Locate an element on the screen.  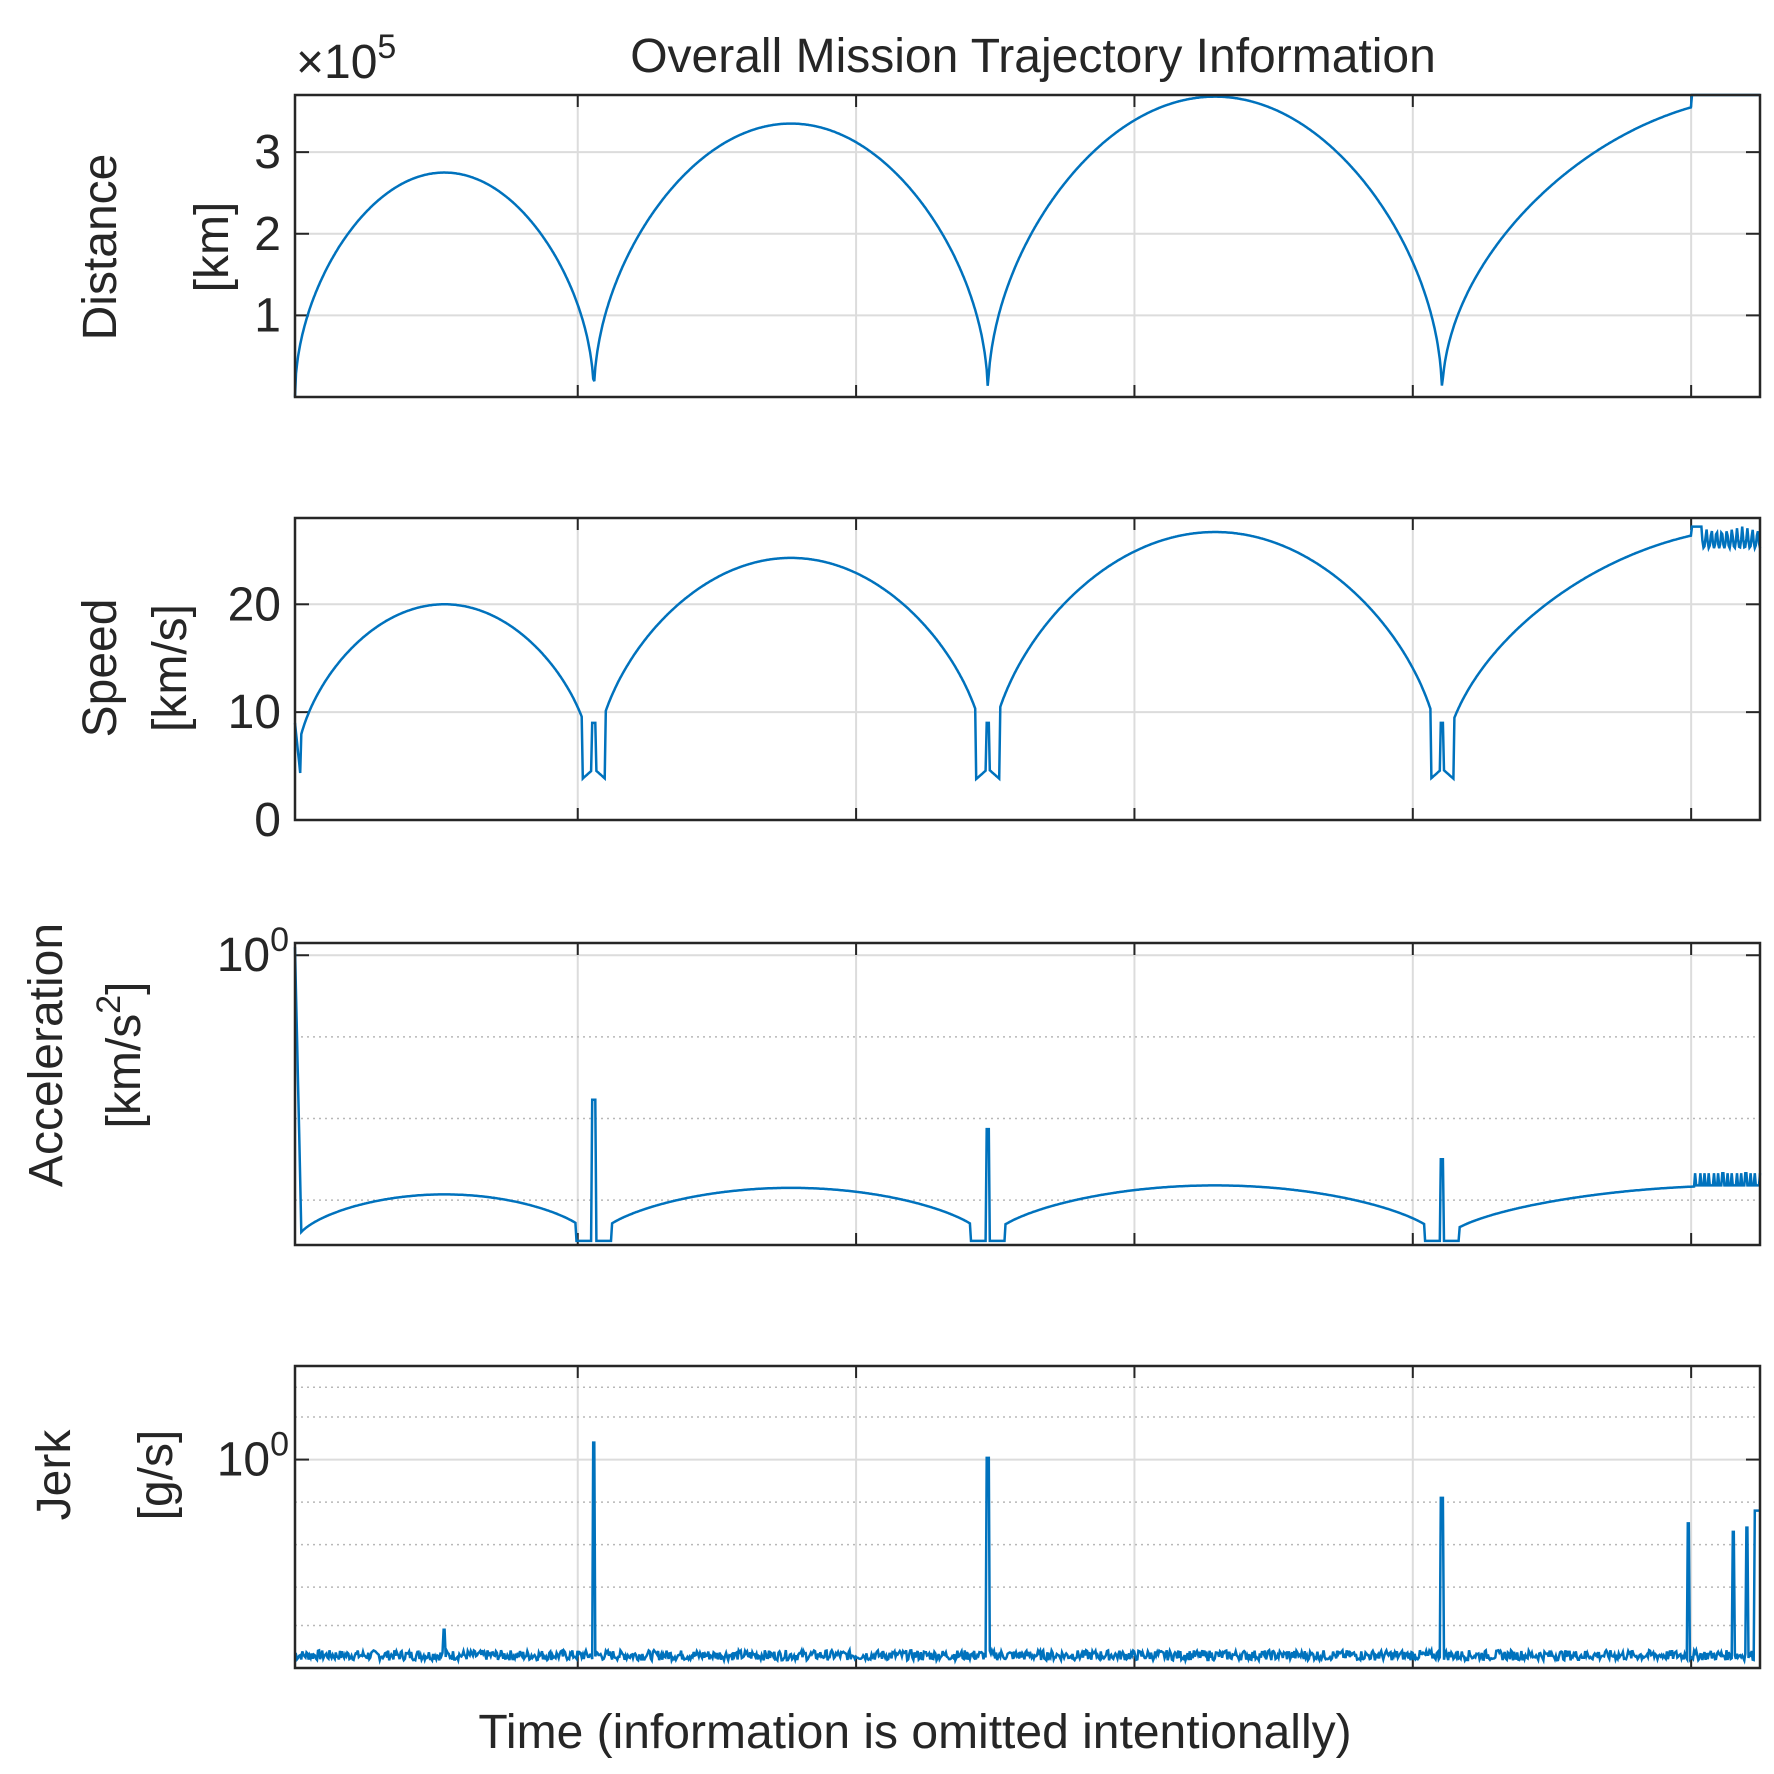
acceleration-grid is located at coordinates (1027, 1094).